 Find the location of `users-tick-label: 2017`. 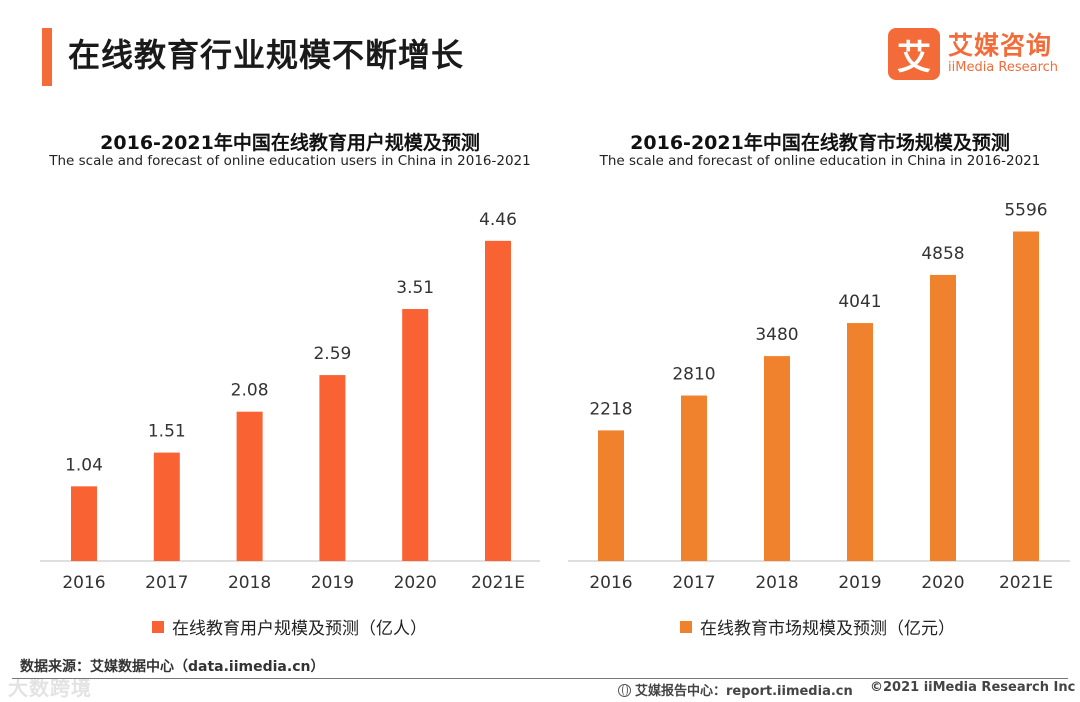

users-tick-label: 2017 is located at coordinates (166, 583).